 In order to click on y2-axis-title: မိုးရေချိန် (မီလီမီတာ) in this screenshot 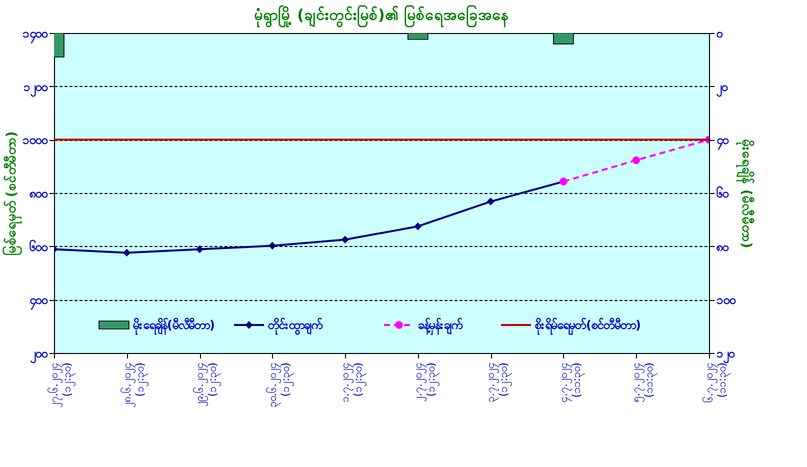, I will do `click(746, 193)`.